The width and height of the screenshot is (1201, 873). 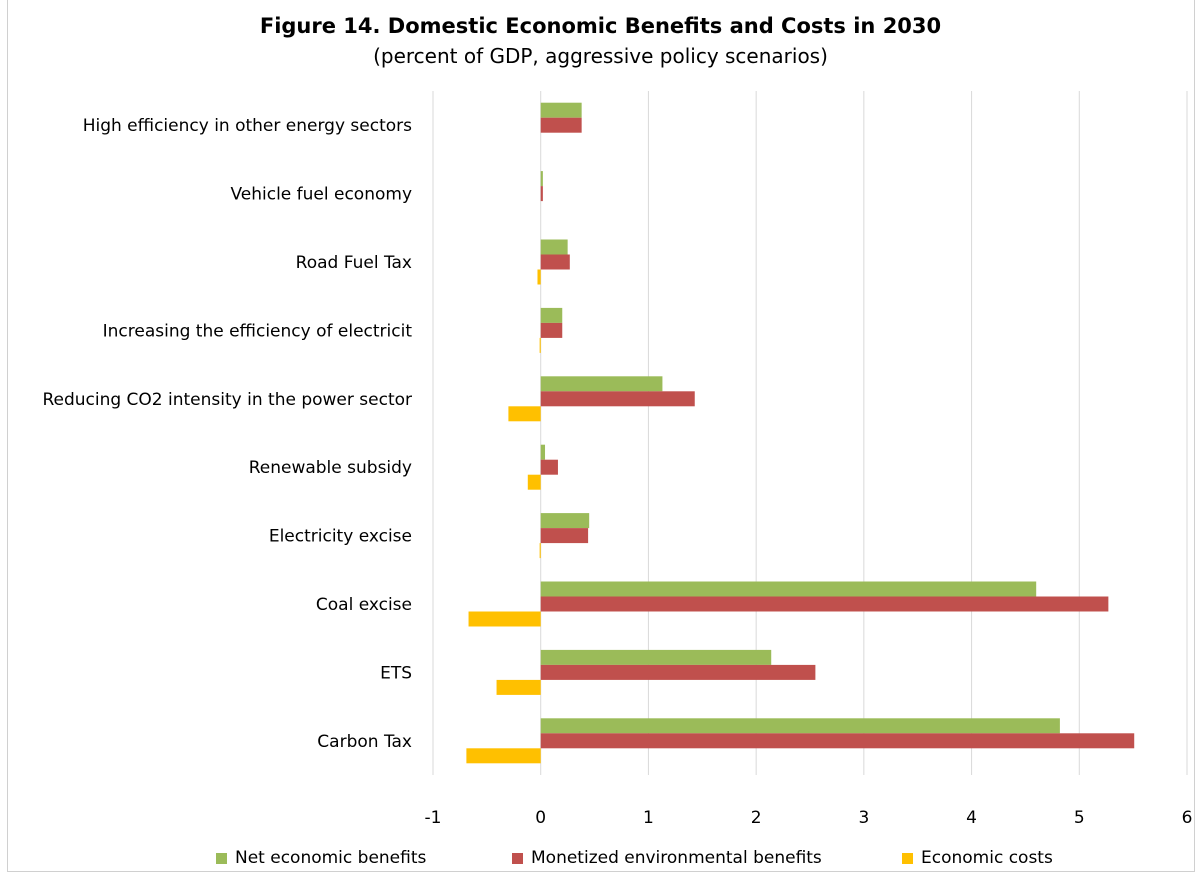 I want to click on legend-swatch-monetized-environmental-benefits, so click(x=517, y=858).